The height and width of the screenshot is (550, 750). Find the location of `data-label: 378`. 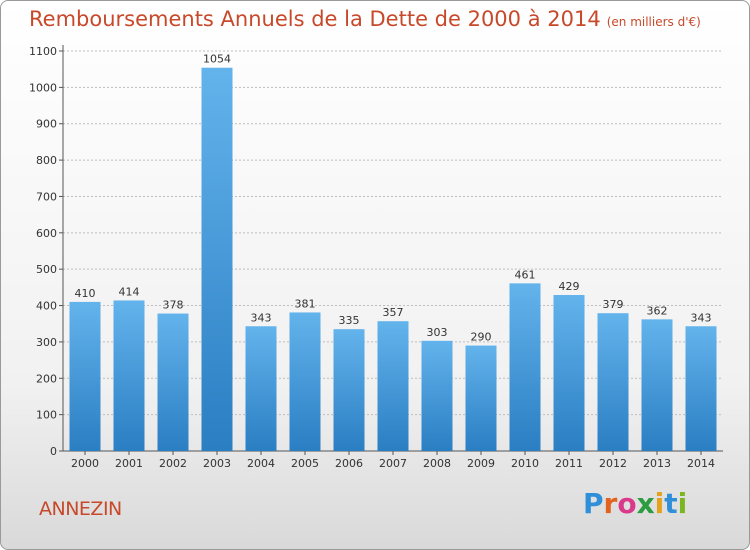

data-label: 378 is located at coordinates (173, 305).